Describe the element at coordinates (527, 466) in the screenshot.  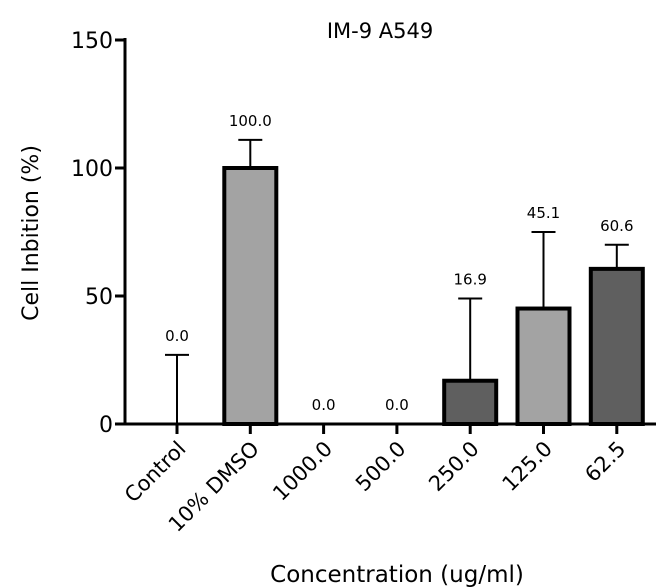
I see `x-tick-label: 125.0` at that location.